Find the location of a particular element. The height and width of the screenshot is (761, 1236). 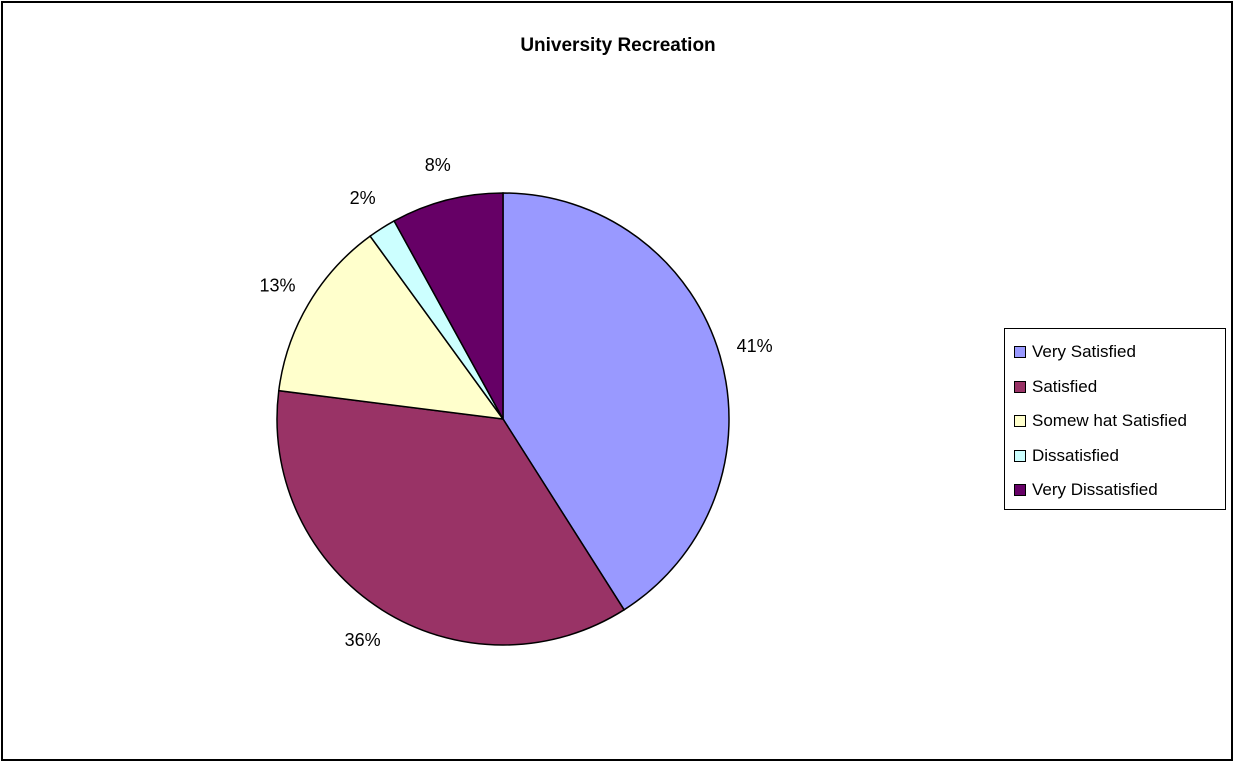

pie-slice-satisfied is located at coordinates (451, 517).